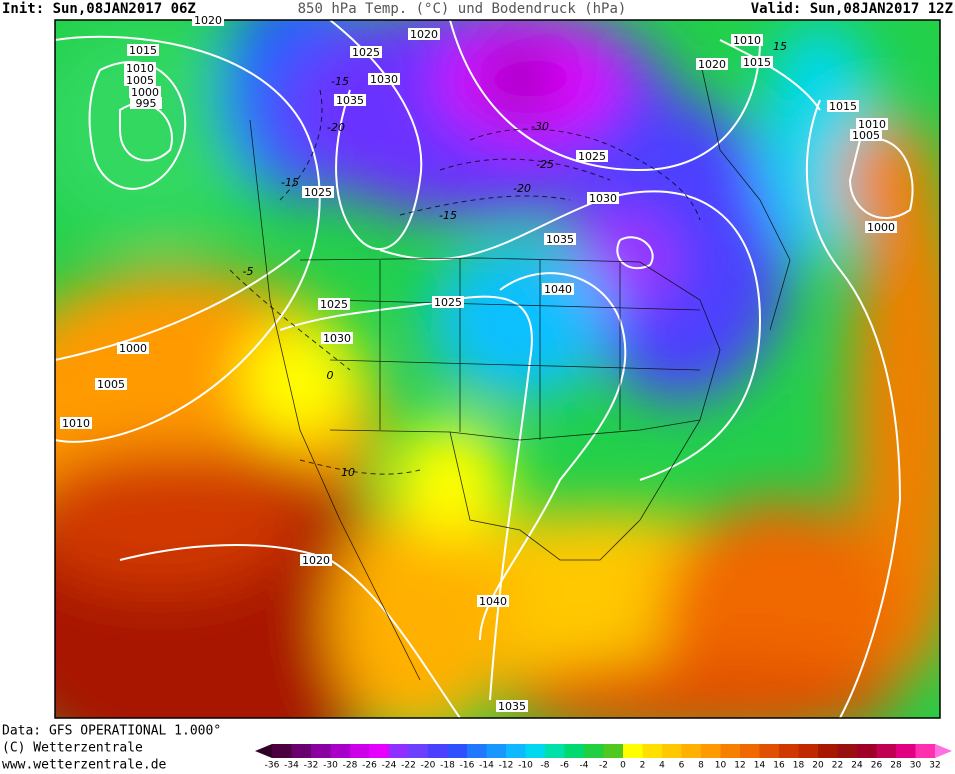 This screenshot has width=955, height=774. Describe the element at coordinates (584, 766) in the screenshot. I see `colorbar-tick-label: -4` at that location.